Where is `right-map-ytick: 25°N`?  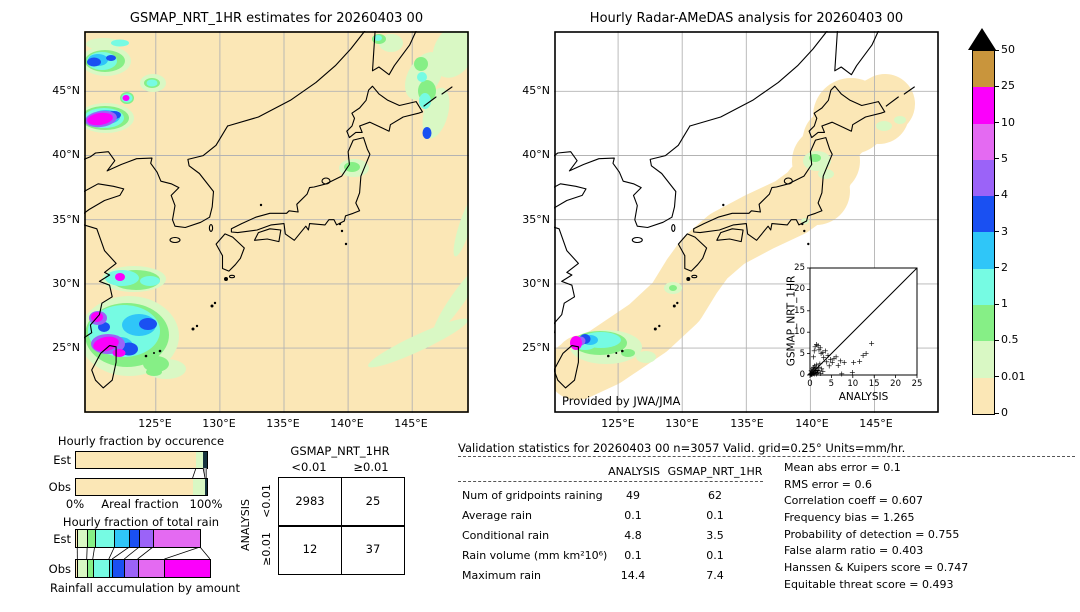 right-map-ytick: 25°N is located at coordinates (536, 347).